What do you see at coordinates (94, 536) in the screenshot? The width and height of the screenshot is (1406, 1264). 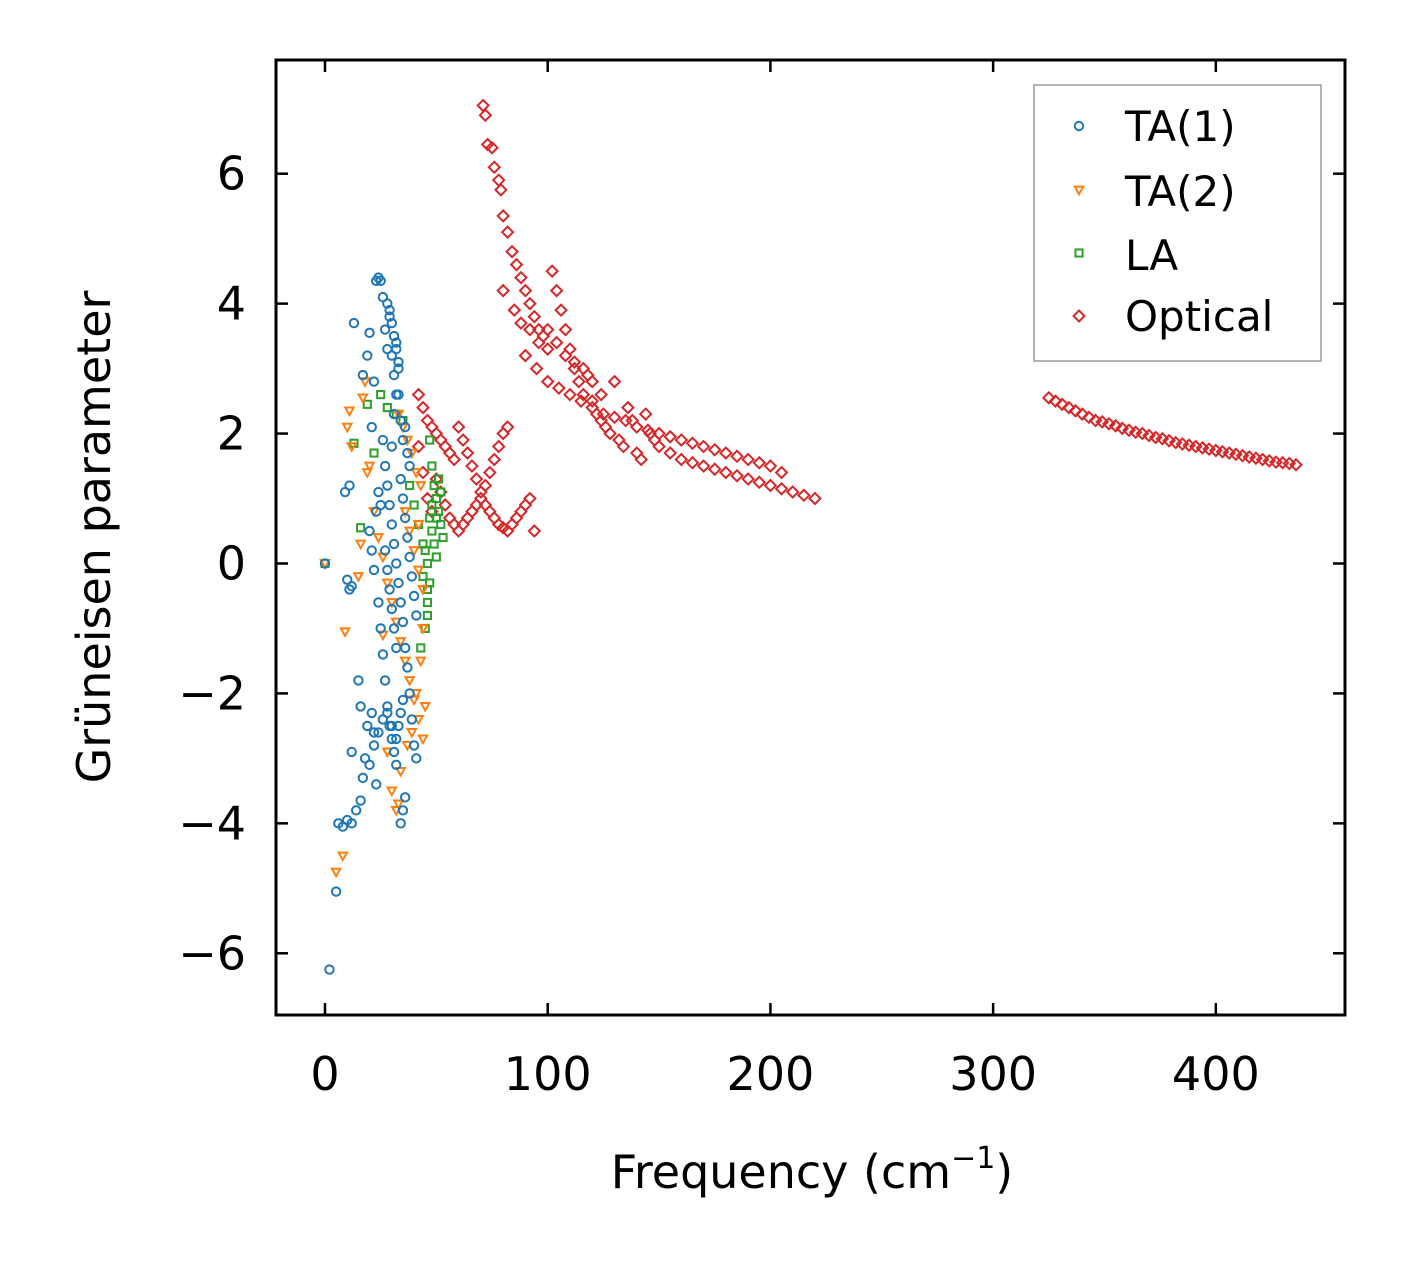 I see `y-axis-title: Grüneisen parameter` at bounding box center [94, 536].